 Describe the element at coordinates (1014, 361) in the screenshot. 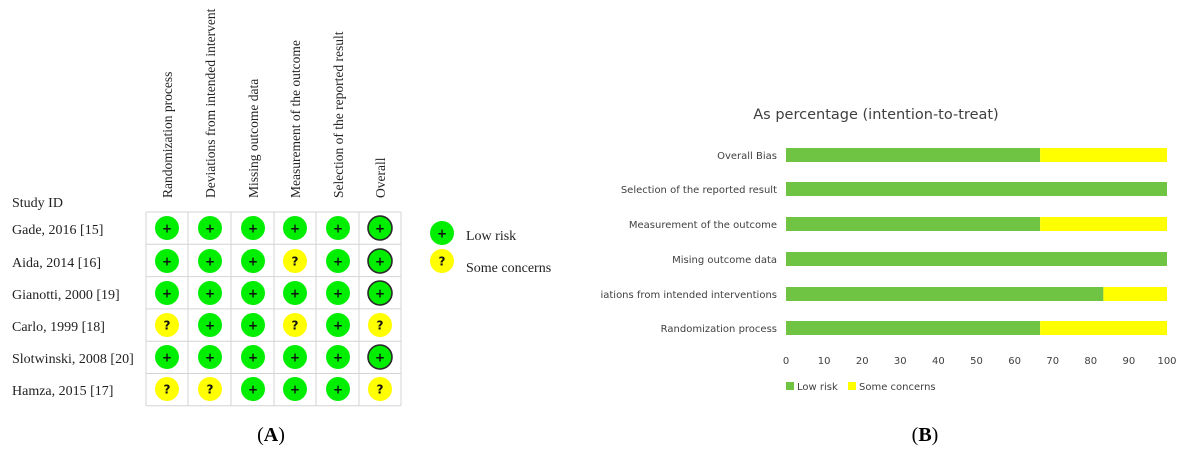

I see `x-tick-label: 60` at that location.